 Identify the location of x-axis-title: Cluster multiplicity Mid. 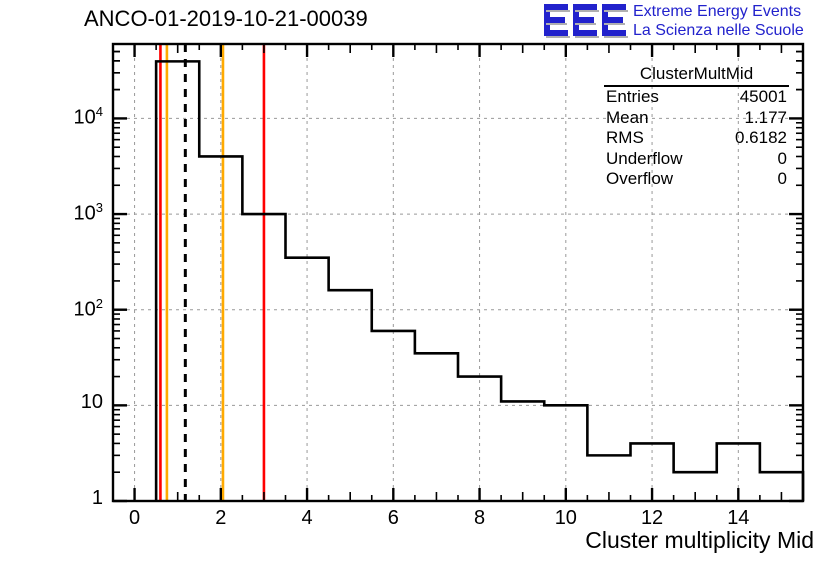
(699, 540).